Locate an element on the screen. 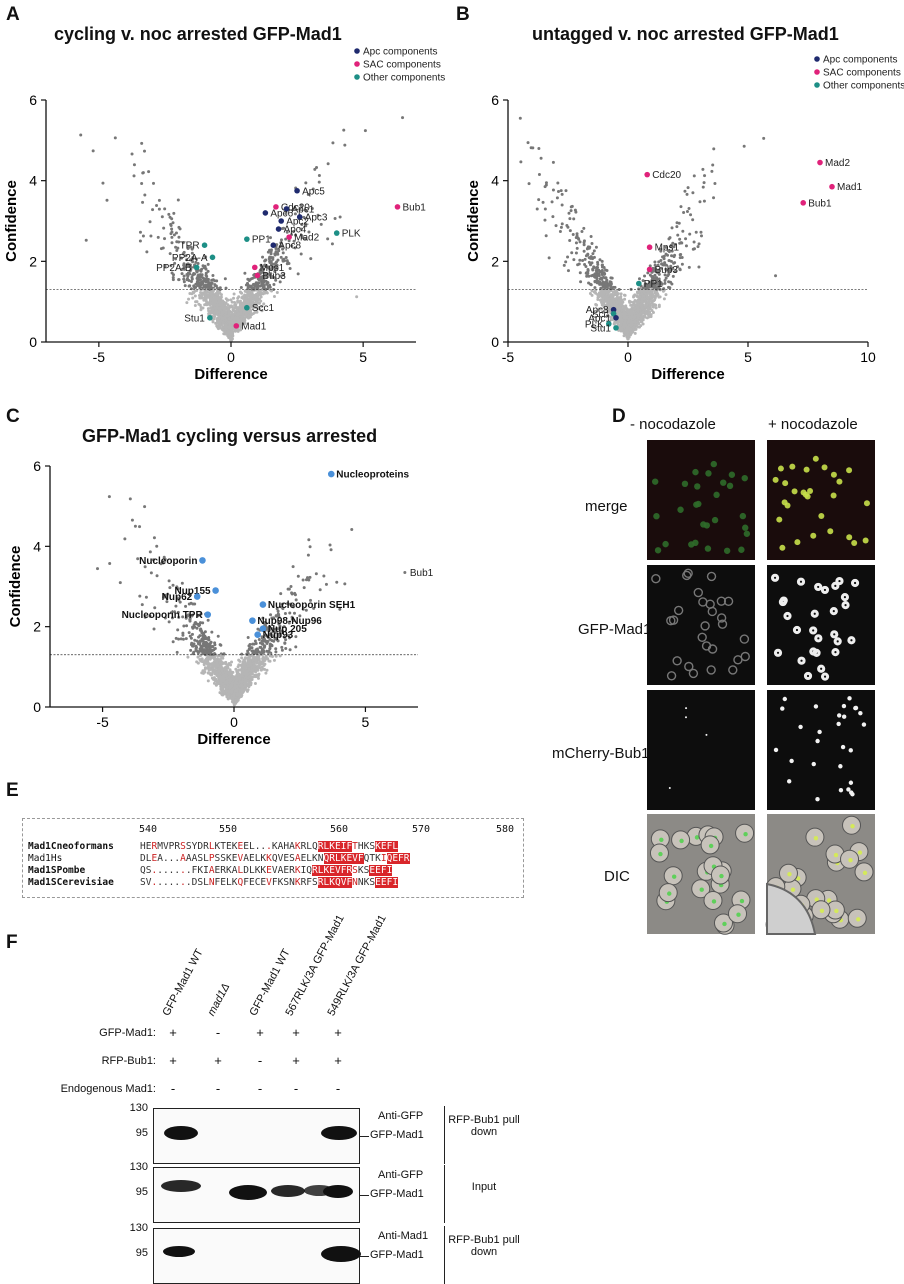 This screenshot has height=1284, width=904. x-tick-label: -5 is located at coordinates (99, 357).